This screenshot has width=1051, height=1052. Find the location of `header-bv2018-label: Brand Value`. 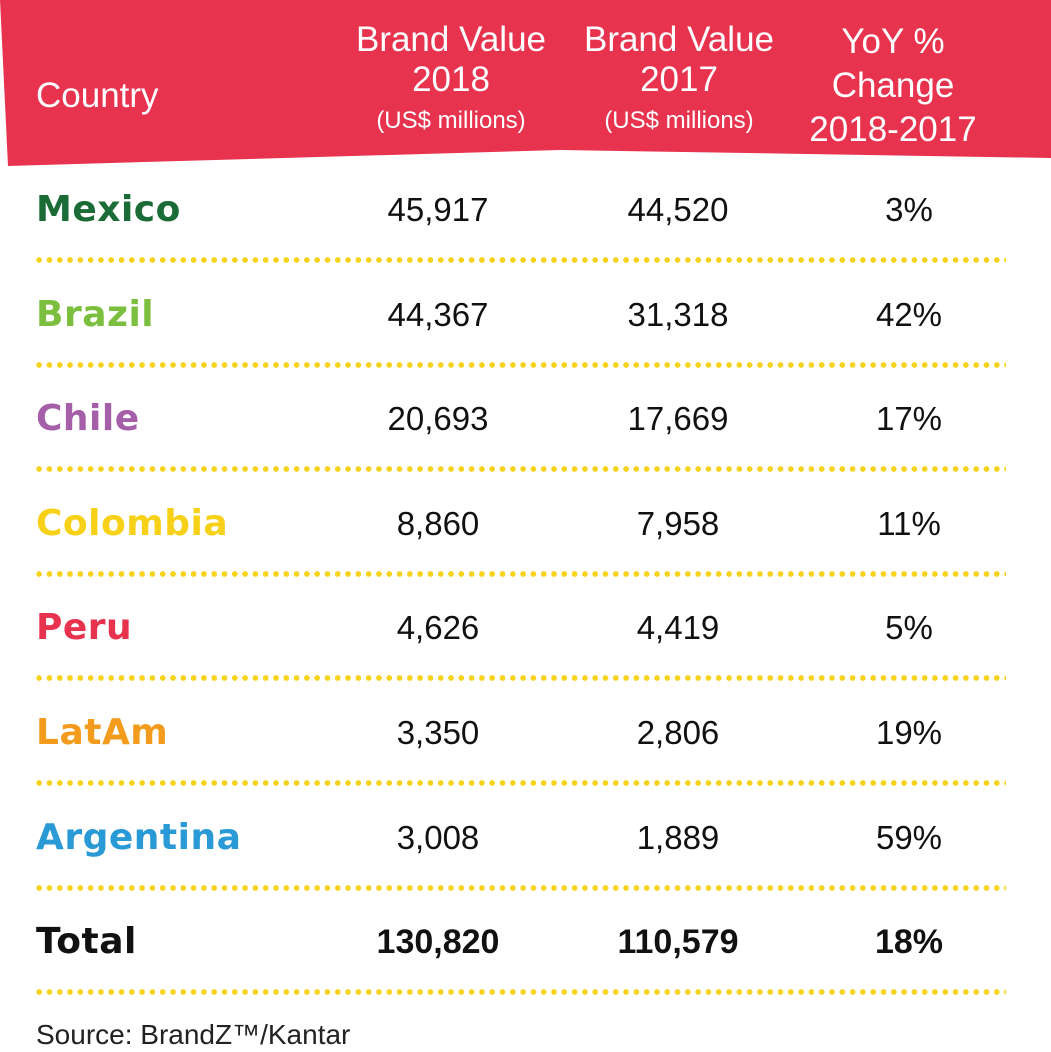

header-bv2018-label: Brand Value is located at coordinates (451, 39).